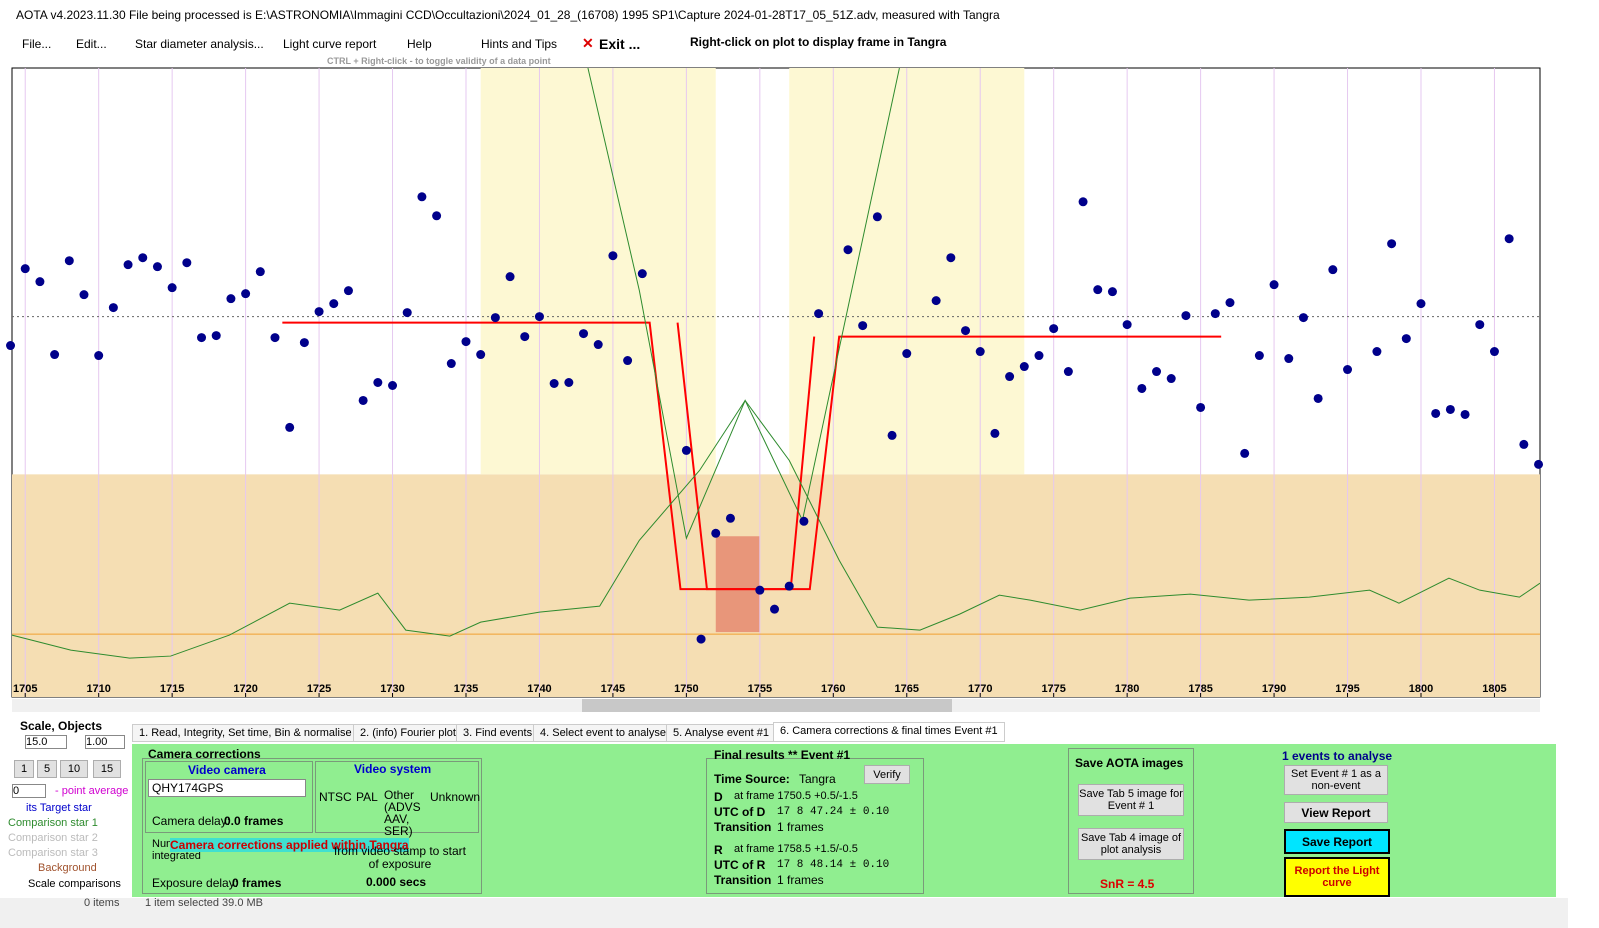 The image size is (1599, 928). Describe the element at coordinates (53, 838) in the screenshot. I see `legend-entry: Comparison star 2` at that location.